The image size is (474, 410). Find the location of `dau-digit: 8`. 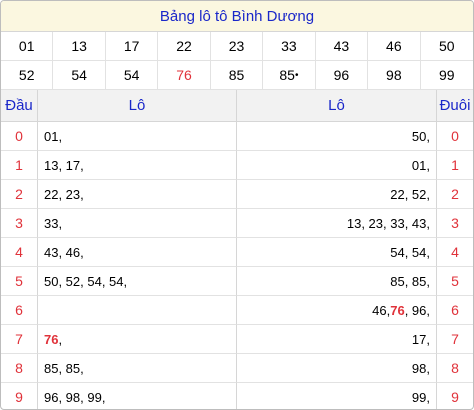

dau-digit: 8 is located at coordinates (19, 368).